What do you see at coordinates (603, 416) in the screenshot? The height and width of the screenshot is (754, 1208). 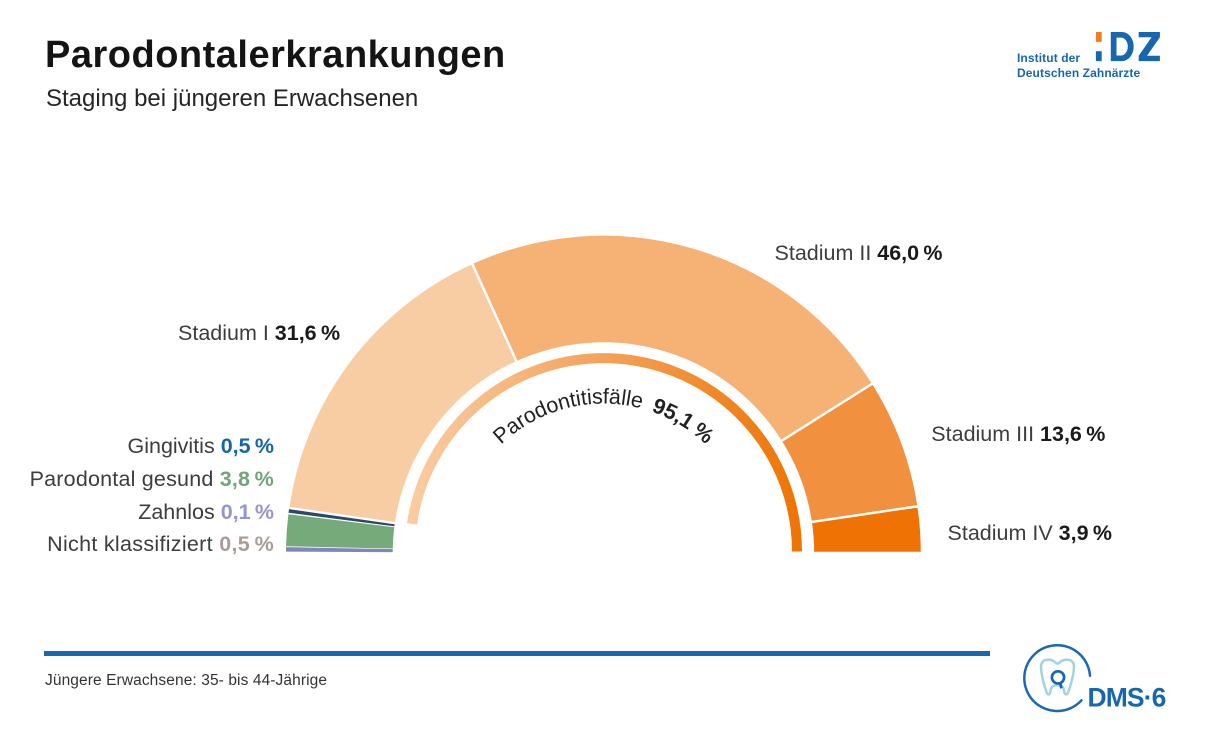 I see `svg-text: Parodontitisfälle 95,1 %` at bounding box center [603, 416].